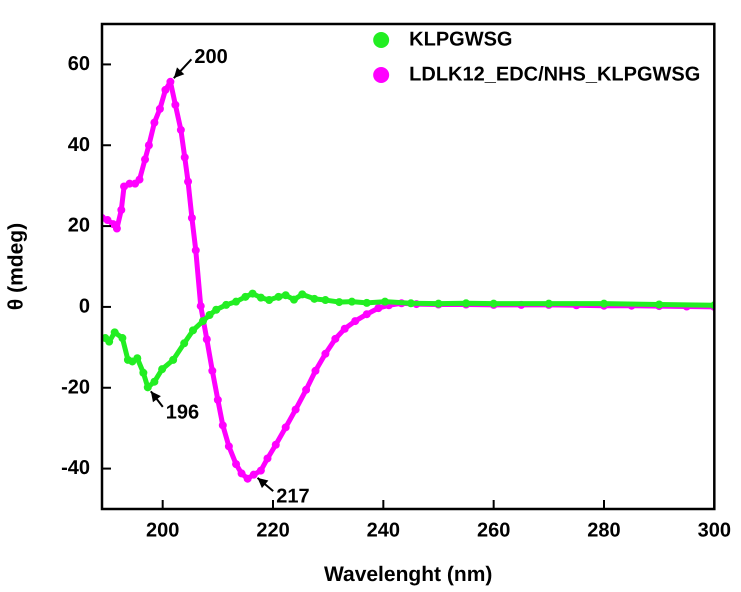  Describe the element at coordinates (16, 266) in the screenshot. I see `y-axis-title: θ (mdeg)` at that location.